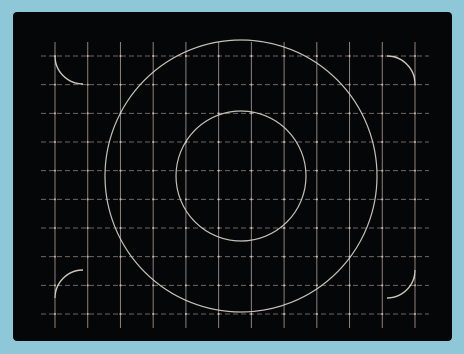  Describe the element at coordinates (69, 284) in the screenshot. I see `corner-arc-bottom-left` at that location.